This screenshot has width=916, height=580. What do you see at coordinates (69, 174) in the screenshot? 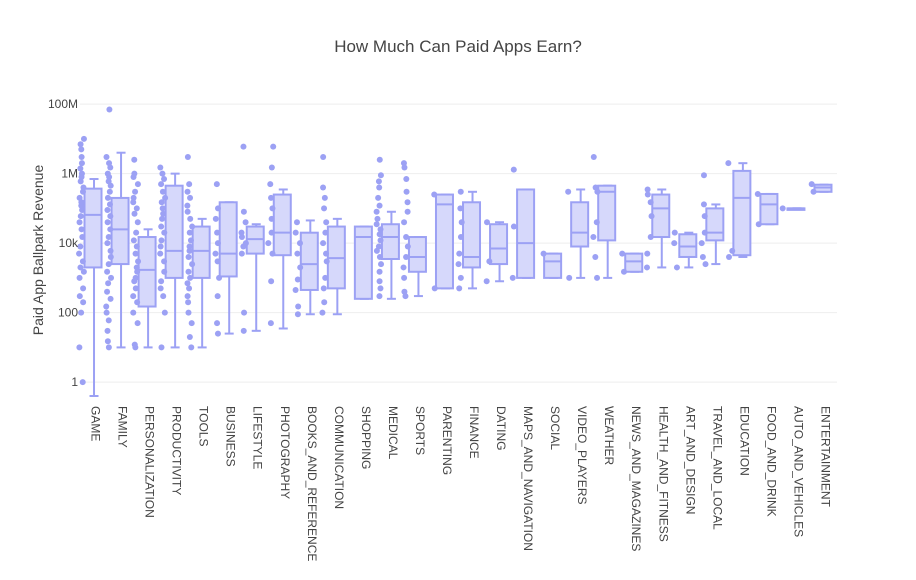
I see `y-tick-label: 1M` at bounding box center [69, 174].